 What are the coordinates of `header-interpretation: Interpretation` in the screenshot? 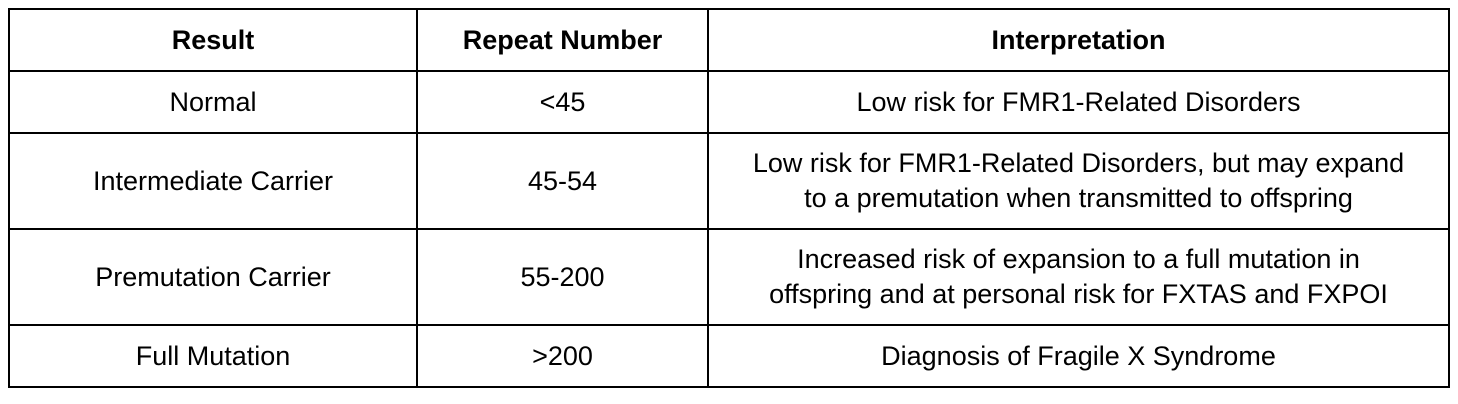 It's located at (1078, 40).